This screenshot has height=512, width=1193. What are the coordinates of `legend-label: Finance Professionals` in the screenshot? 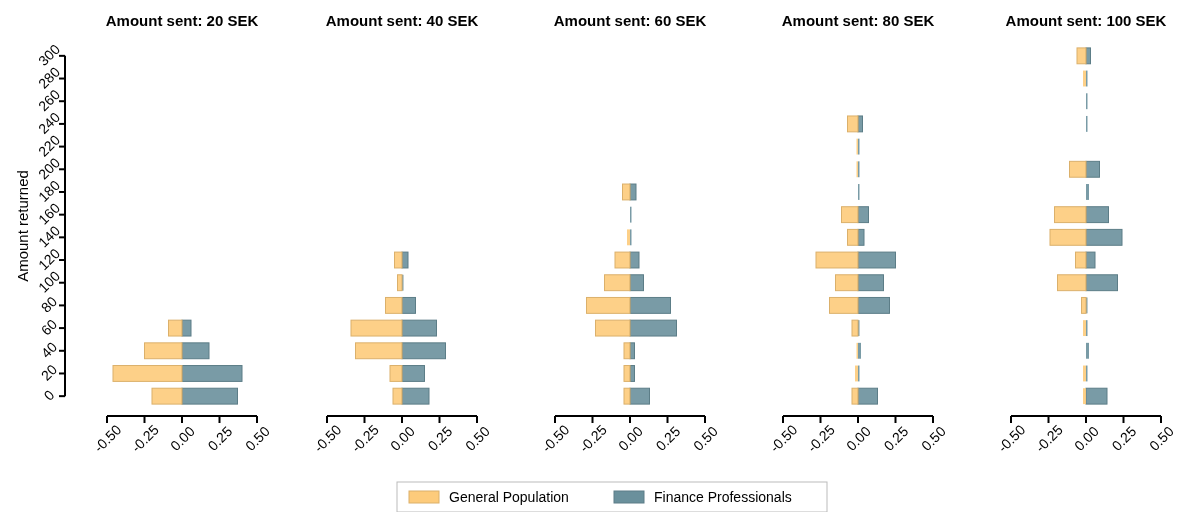 It's located at (723, 497).